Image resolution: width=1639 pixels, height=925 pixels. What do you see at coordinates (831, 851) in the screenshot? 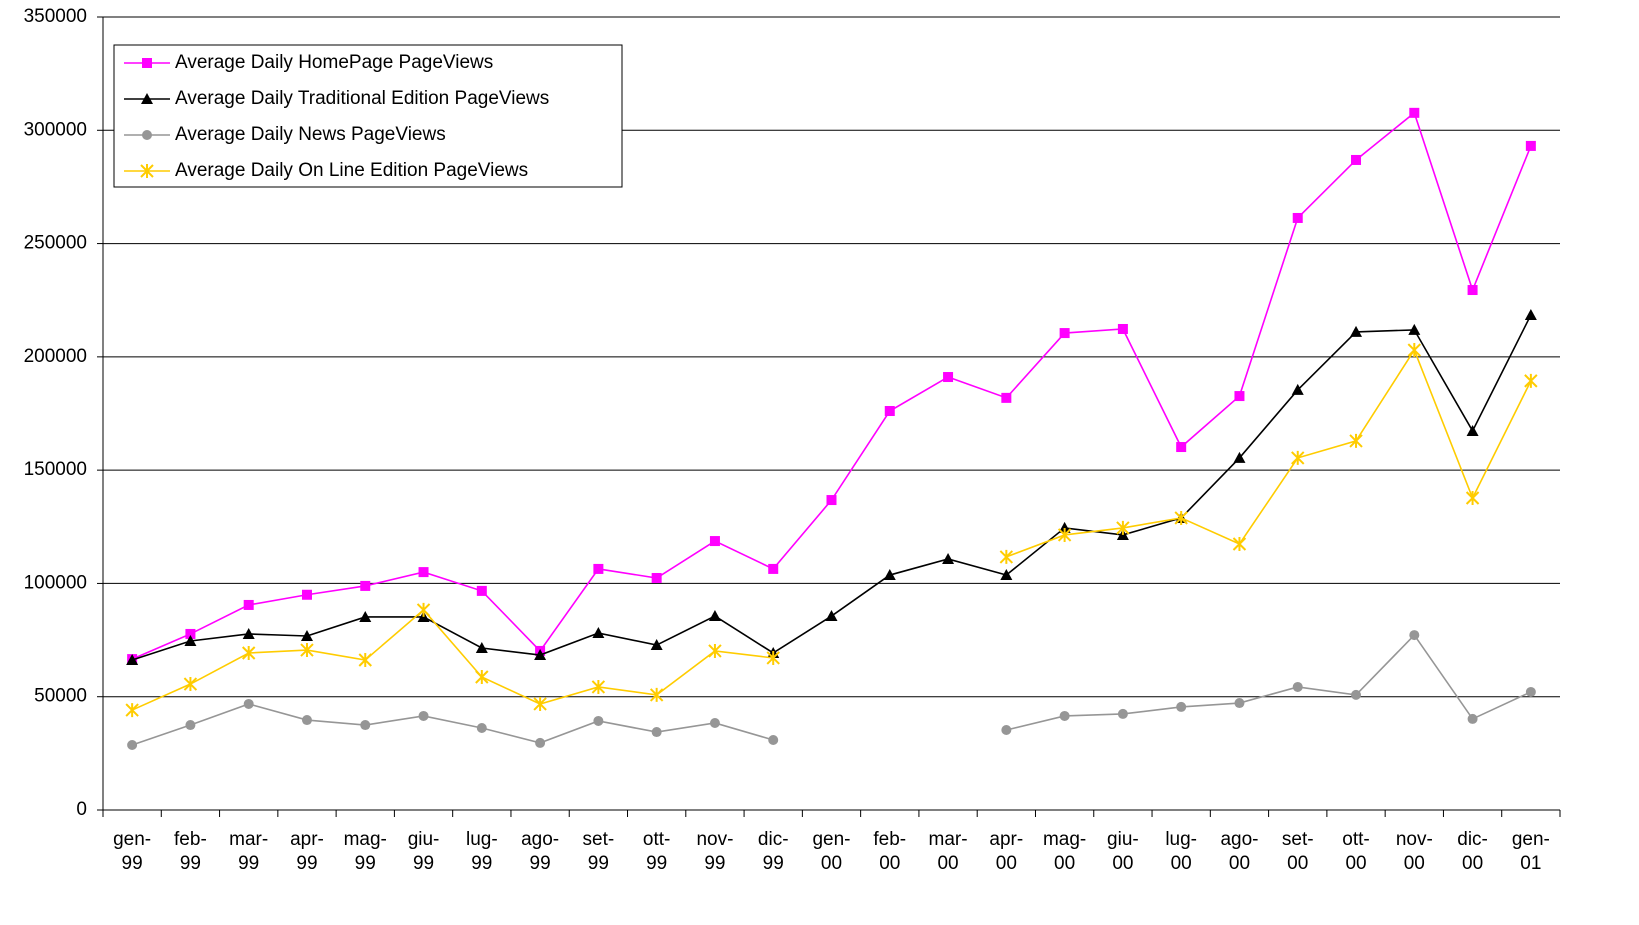
I see `x-tick-label: gen-00` at bounding box center [831, 851].